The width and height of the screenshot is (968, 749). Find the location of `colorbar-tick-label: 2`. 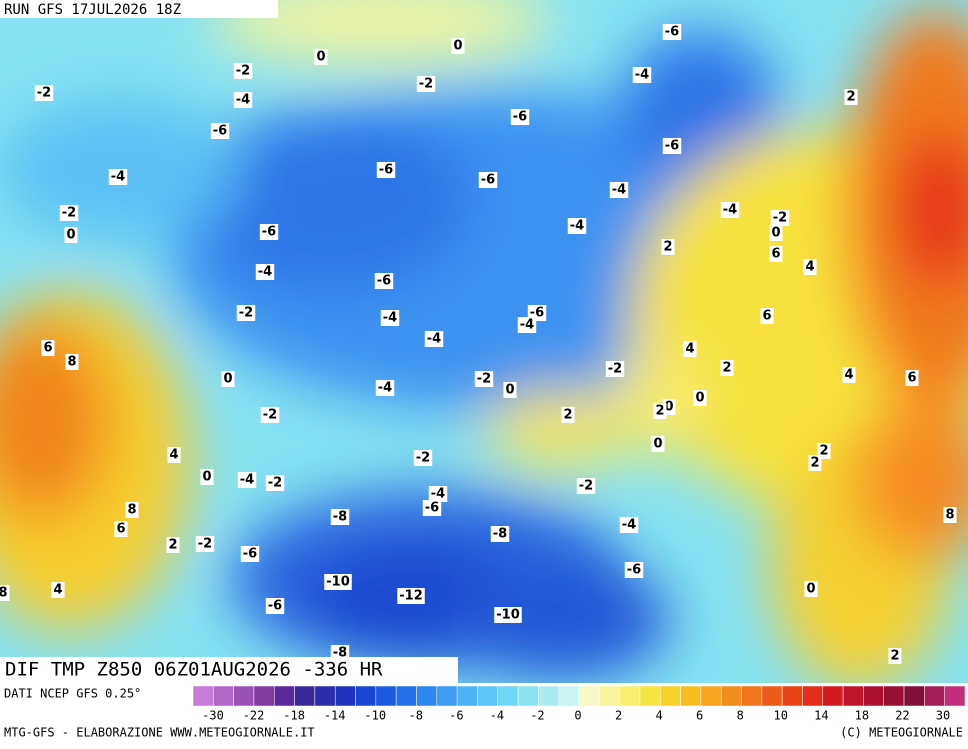

colorbar-tick-label: 2 is located at coordinates (618, 716).